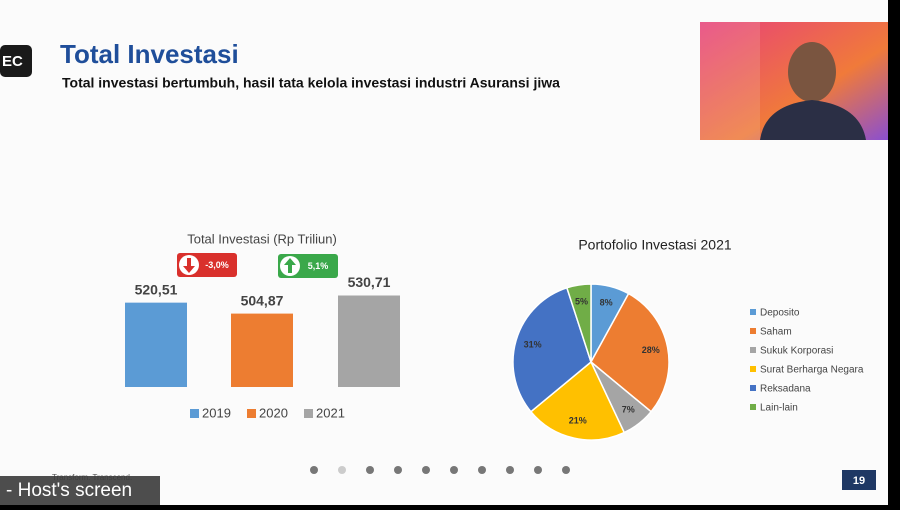 This screenshot has width=900, height=510. Describe the element at coordinates (779, 408) in the screenshot. I see `legend-label: Lain-lain` at that location.